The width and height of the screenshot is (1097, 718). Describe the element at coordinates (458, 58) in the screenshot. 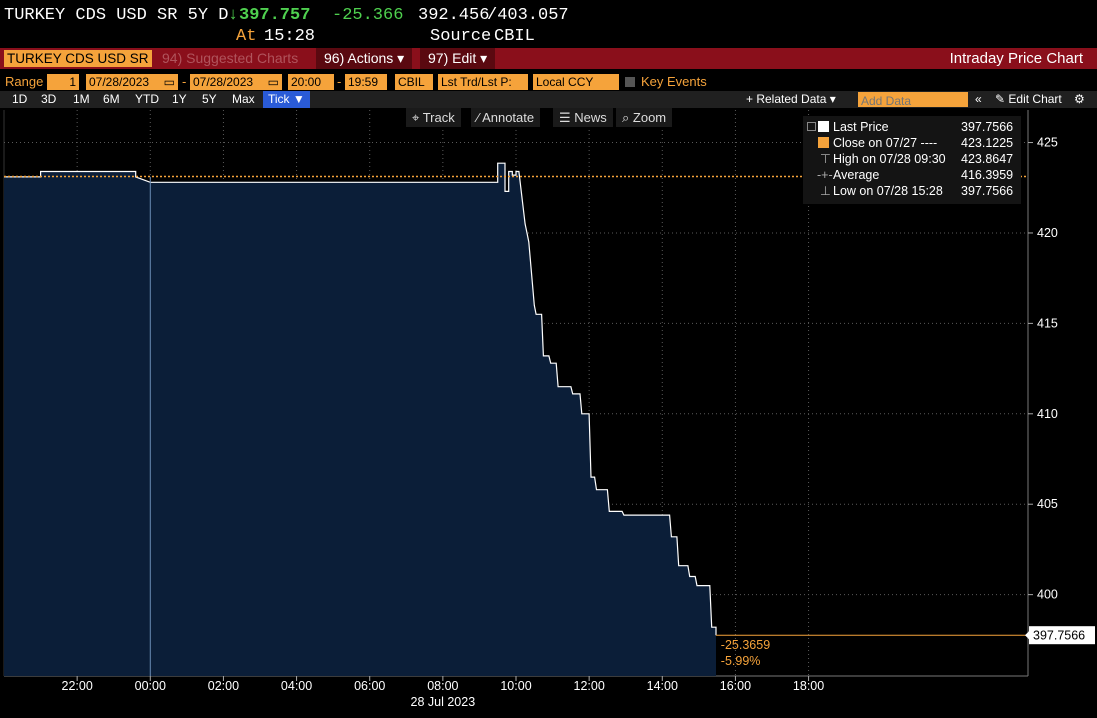

I see `edit-menu: 97) Edit ▾` at that location.